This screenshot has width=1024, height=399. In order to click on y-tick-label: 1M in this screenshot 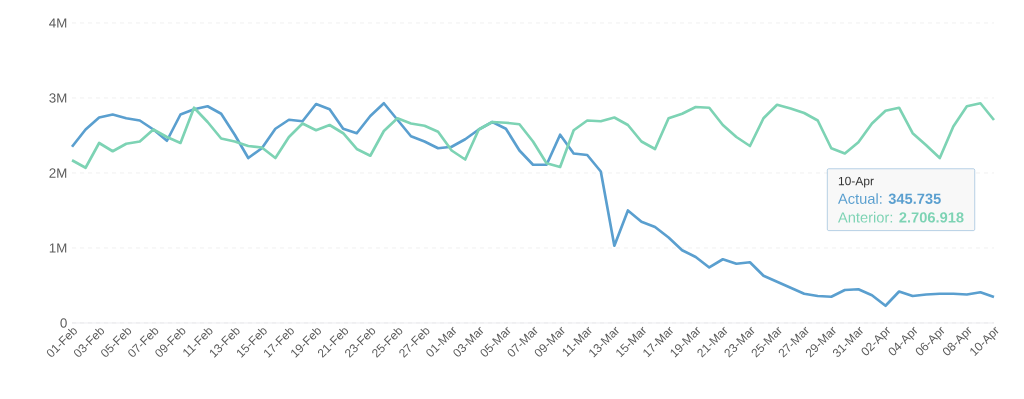, I will do `click(58, 248)`.